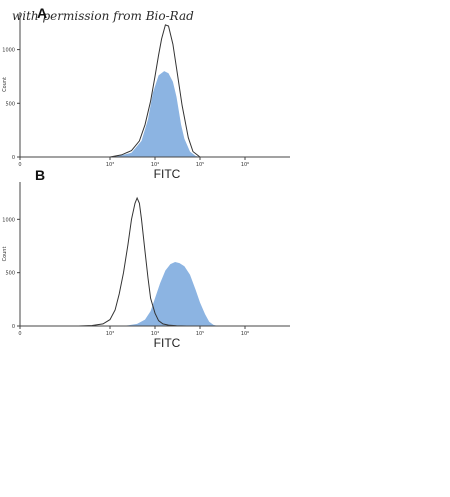 This screenshot has width=450, height=497. Describe the element at coordinates (42, 13) in the screenshot. I see `panel-label: A` at that location.